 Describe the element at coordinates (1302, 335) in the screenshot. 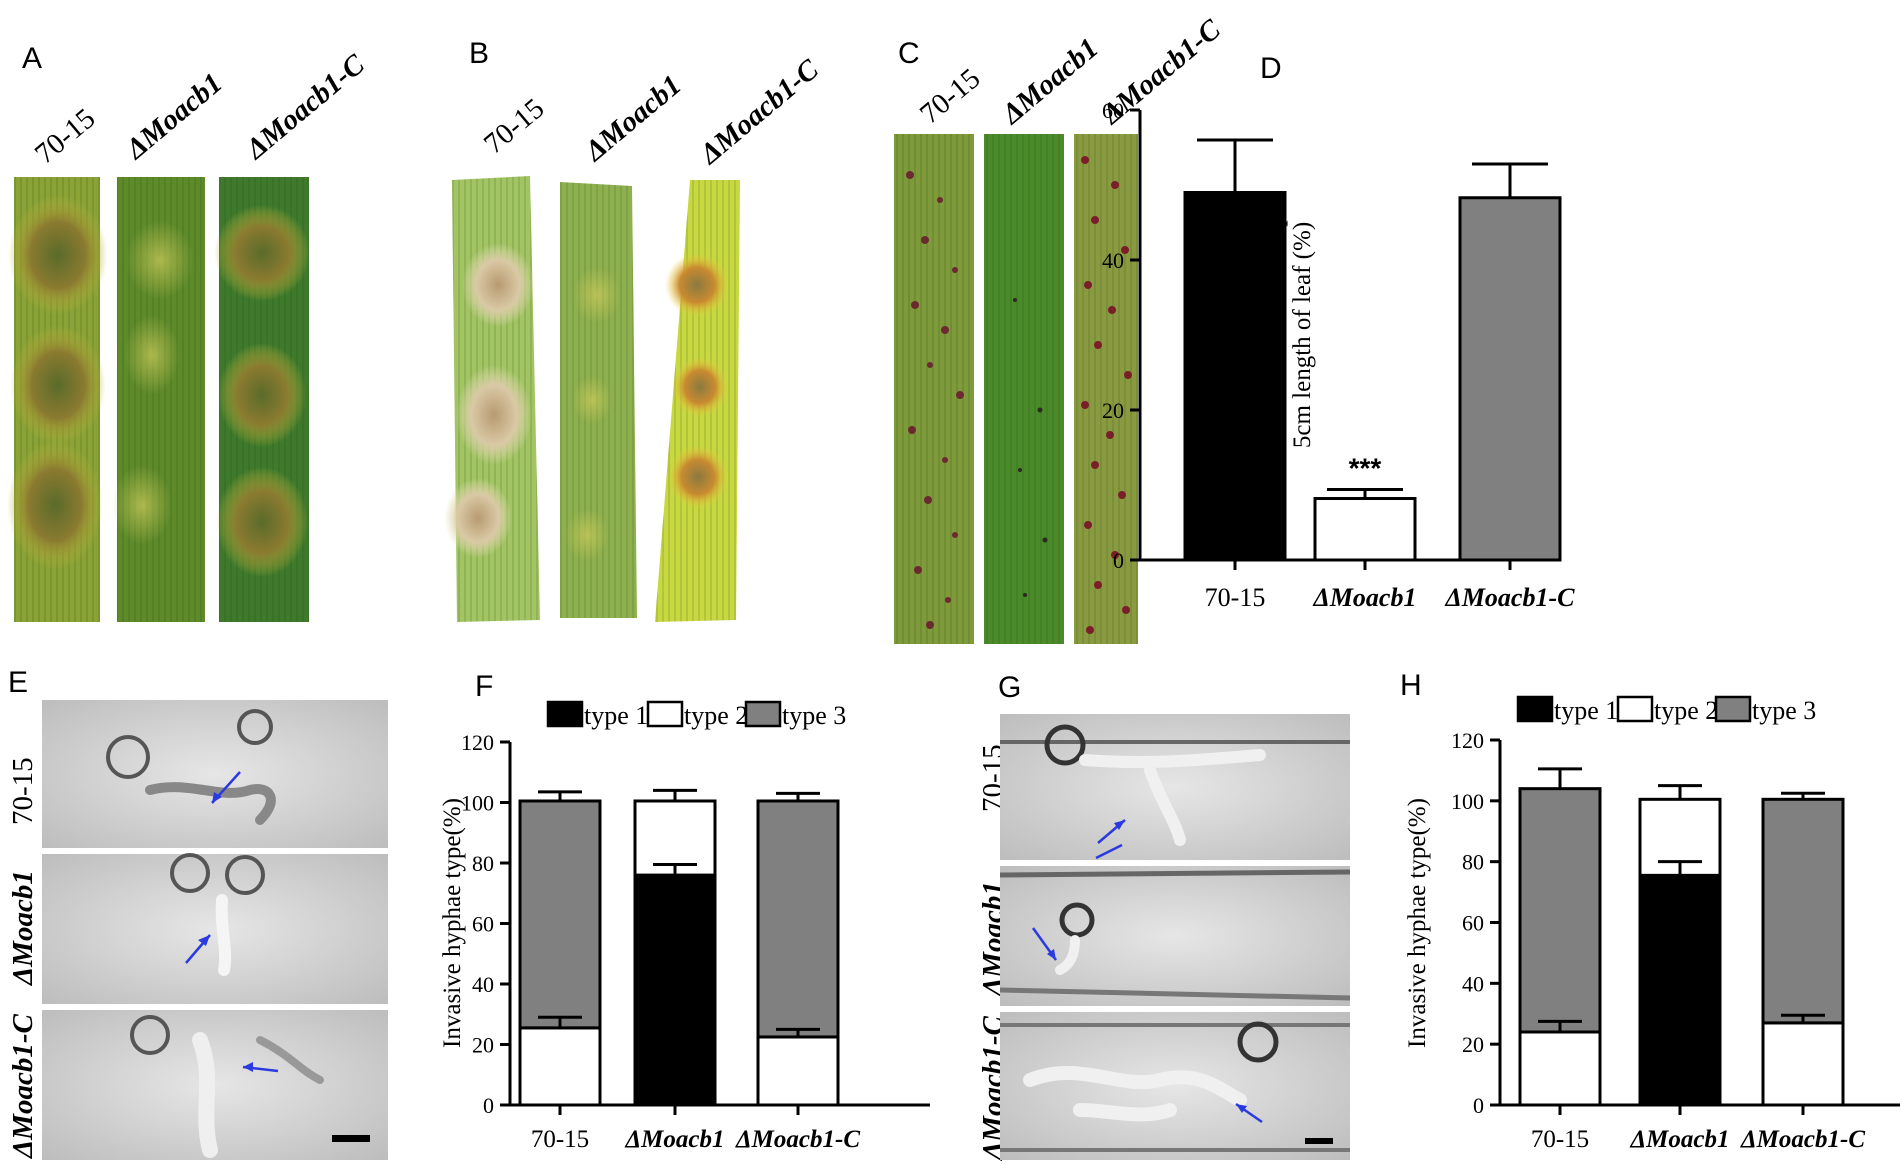

I see `y-axis-label-line-2: 5cm length of leaf (%)` at that location.